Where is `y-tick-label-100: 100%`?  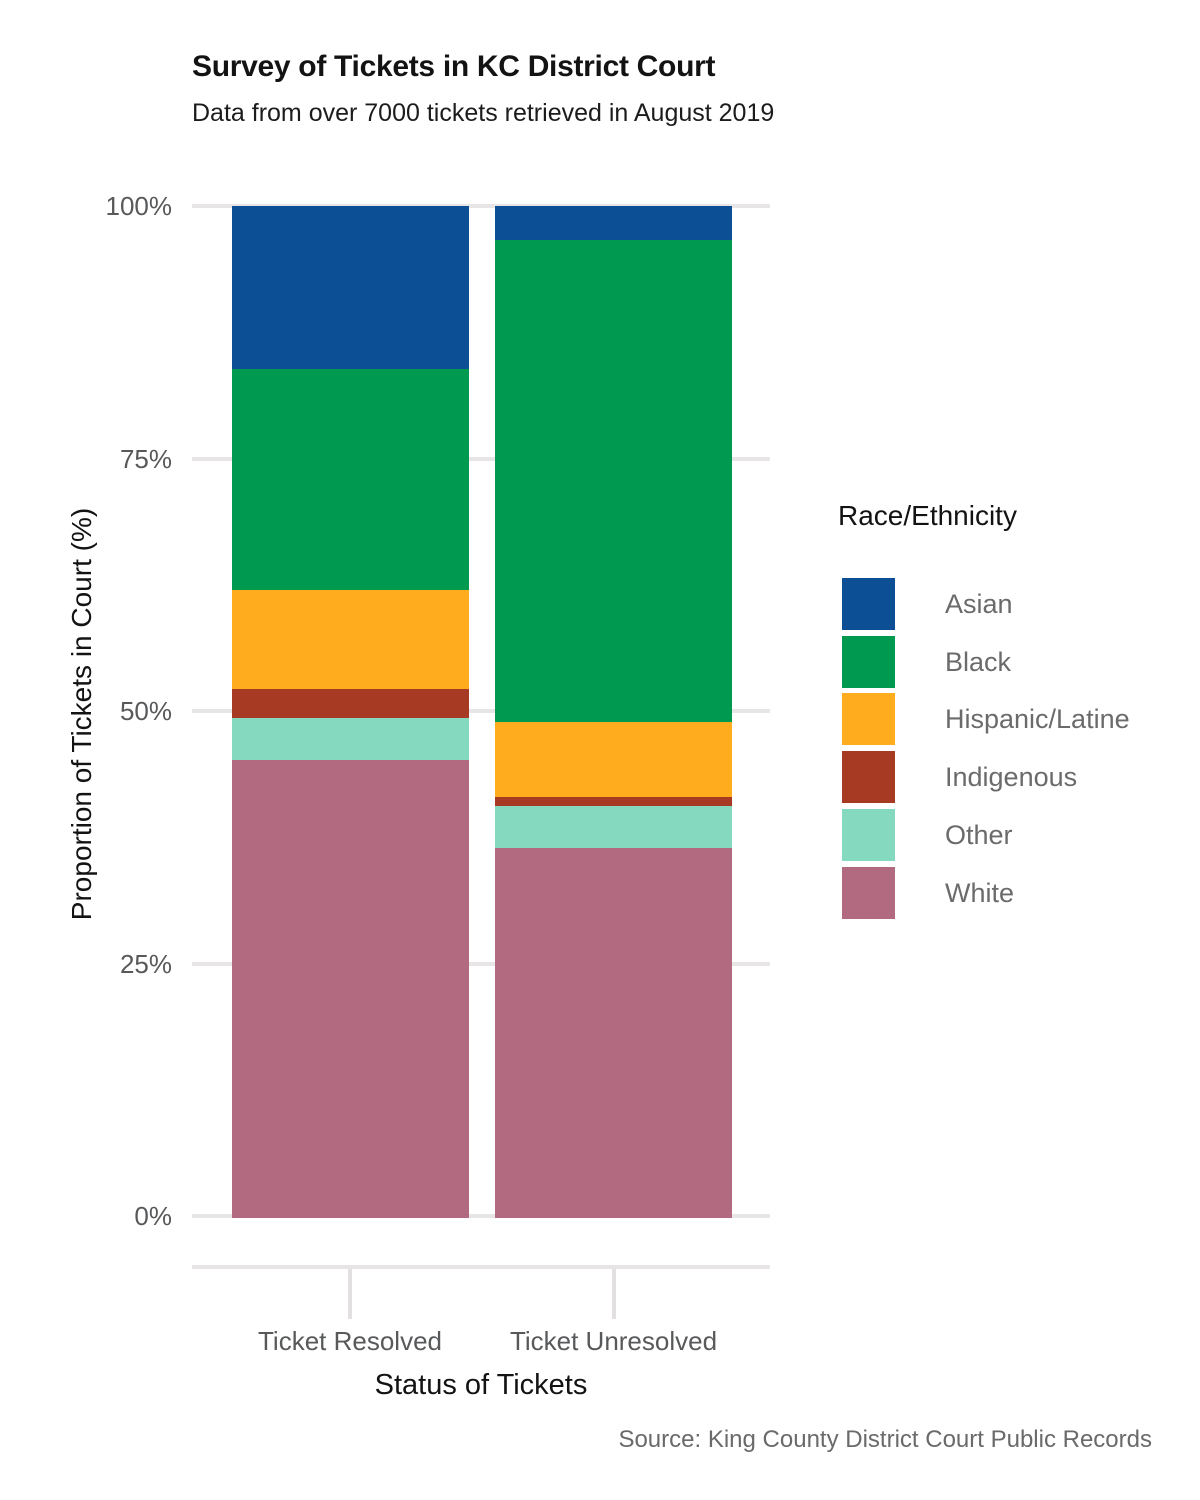 y-tick-label-100: 100% is located at coordinates (139, 206).